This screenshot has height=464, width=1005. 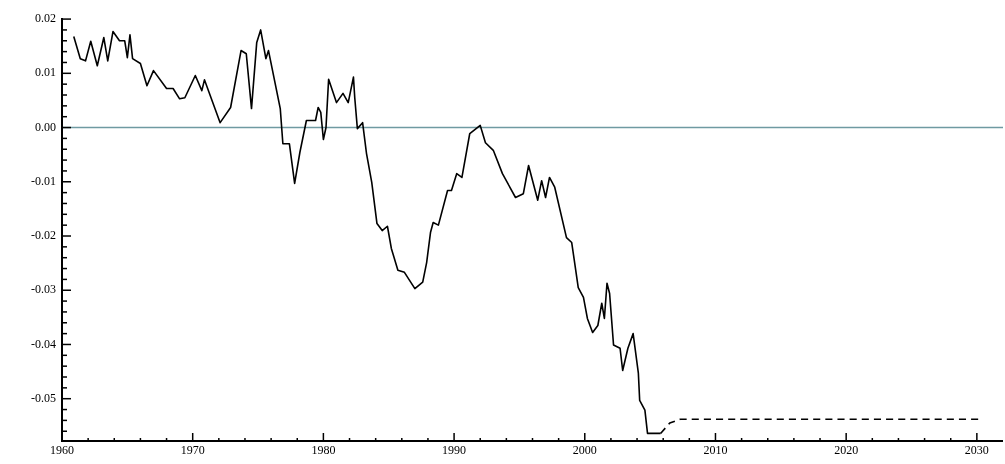 I want to click on x-tick-label: 1990, so click(x=454, y=450).